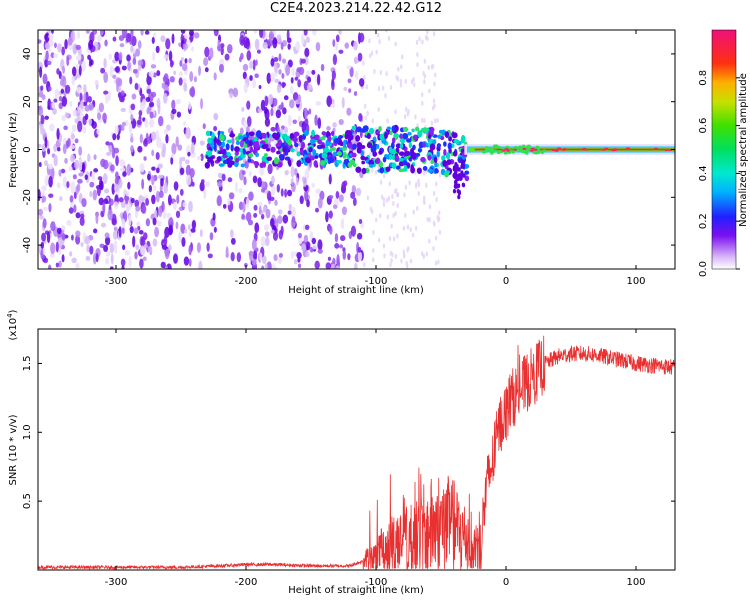 The image size is (750, 604). What do you see at coordinates (27, 501) in the screenshot?
I see `snr-y-tick-label: 0.5` at bounding box center [27, 501].